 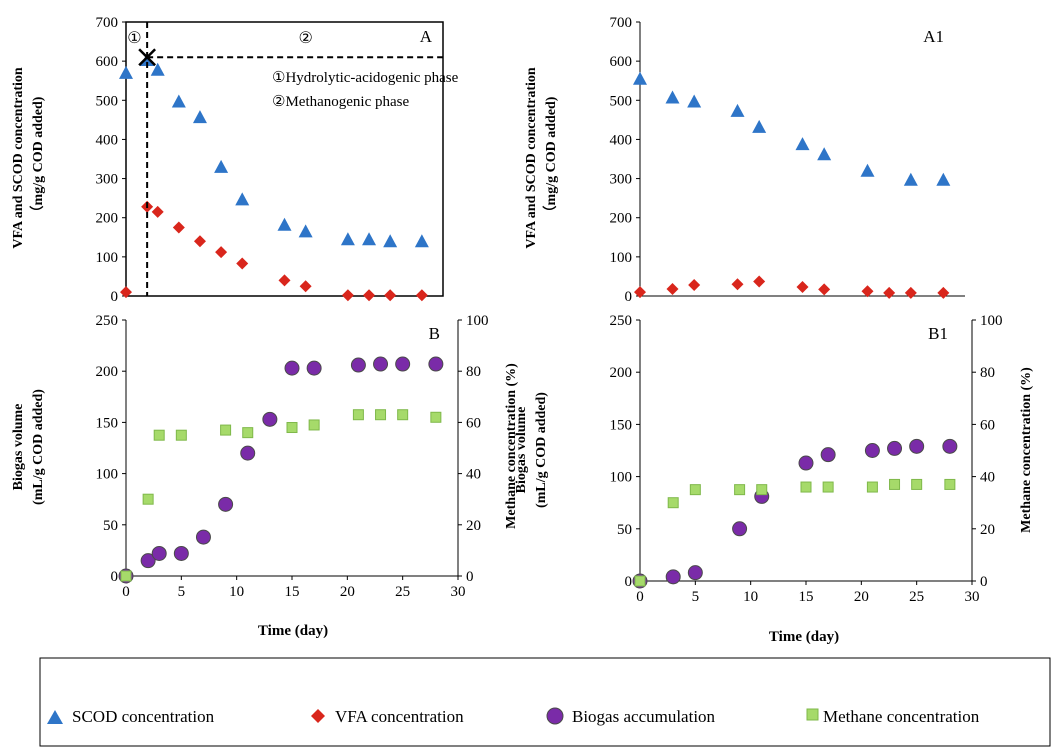 I want to click on b1-y2tick-label: 20, so click(x=987, y=530).